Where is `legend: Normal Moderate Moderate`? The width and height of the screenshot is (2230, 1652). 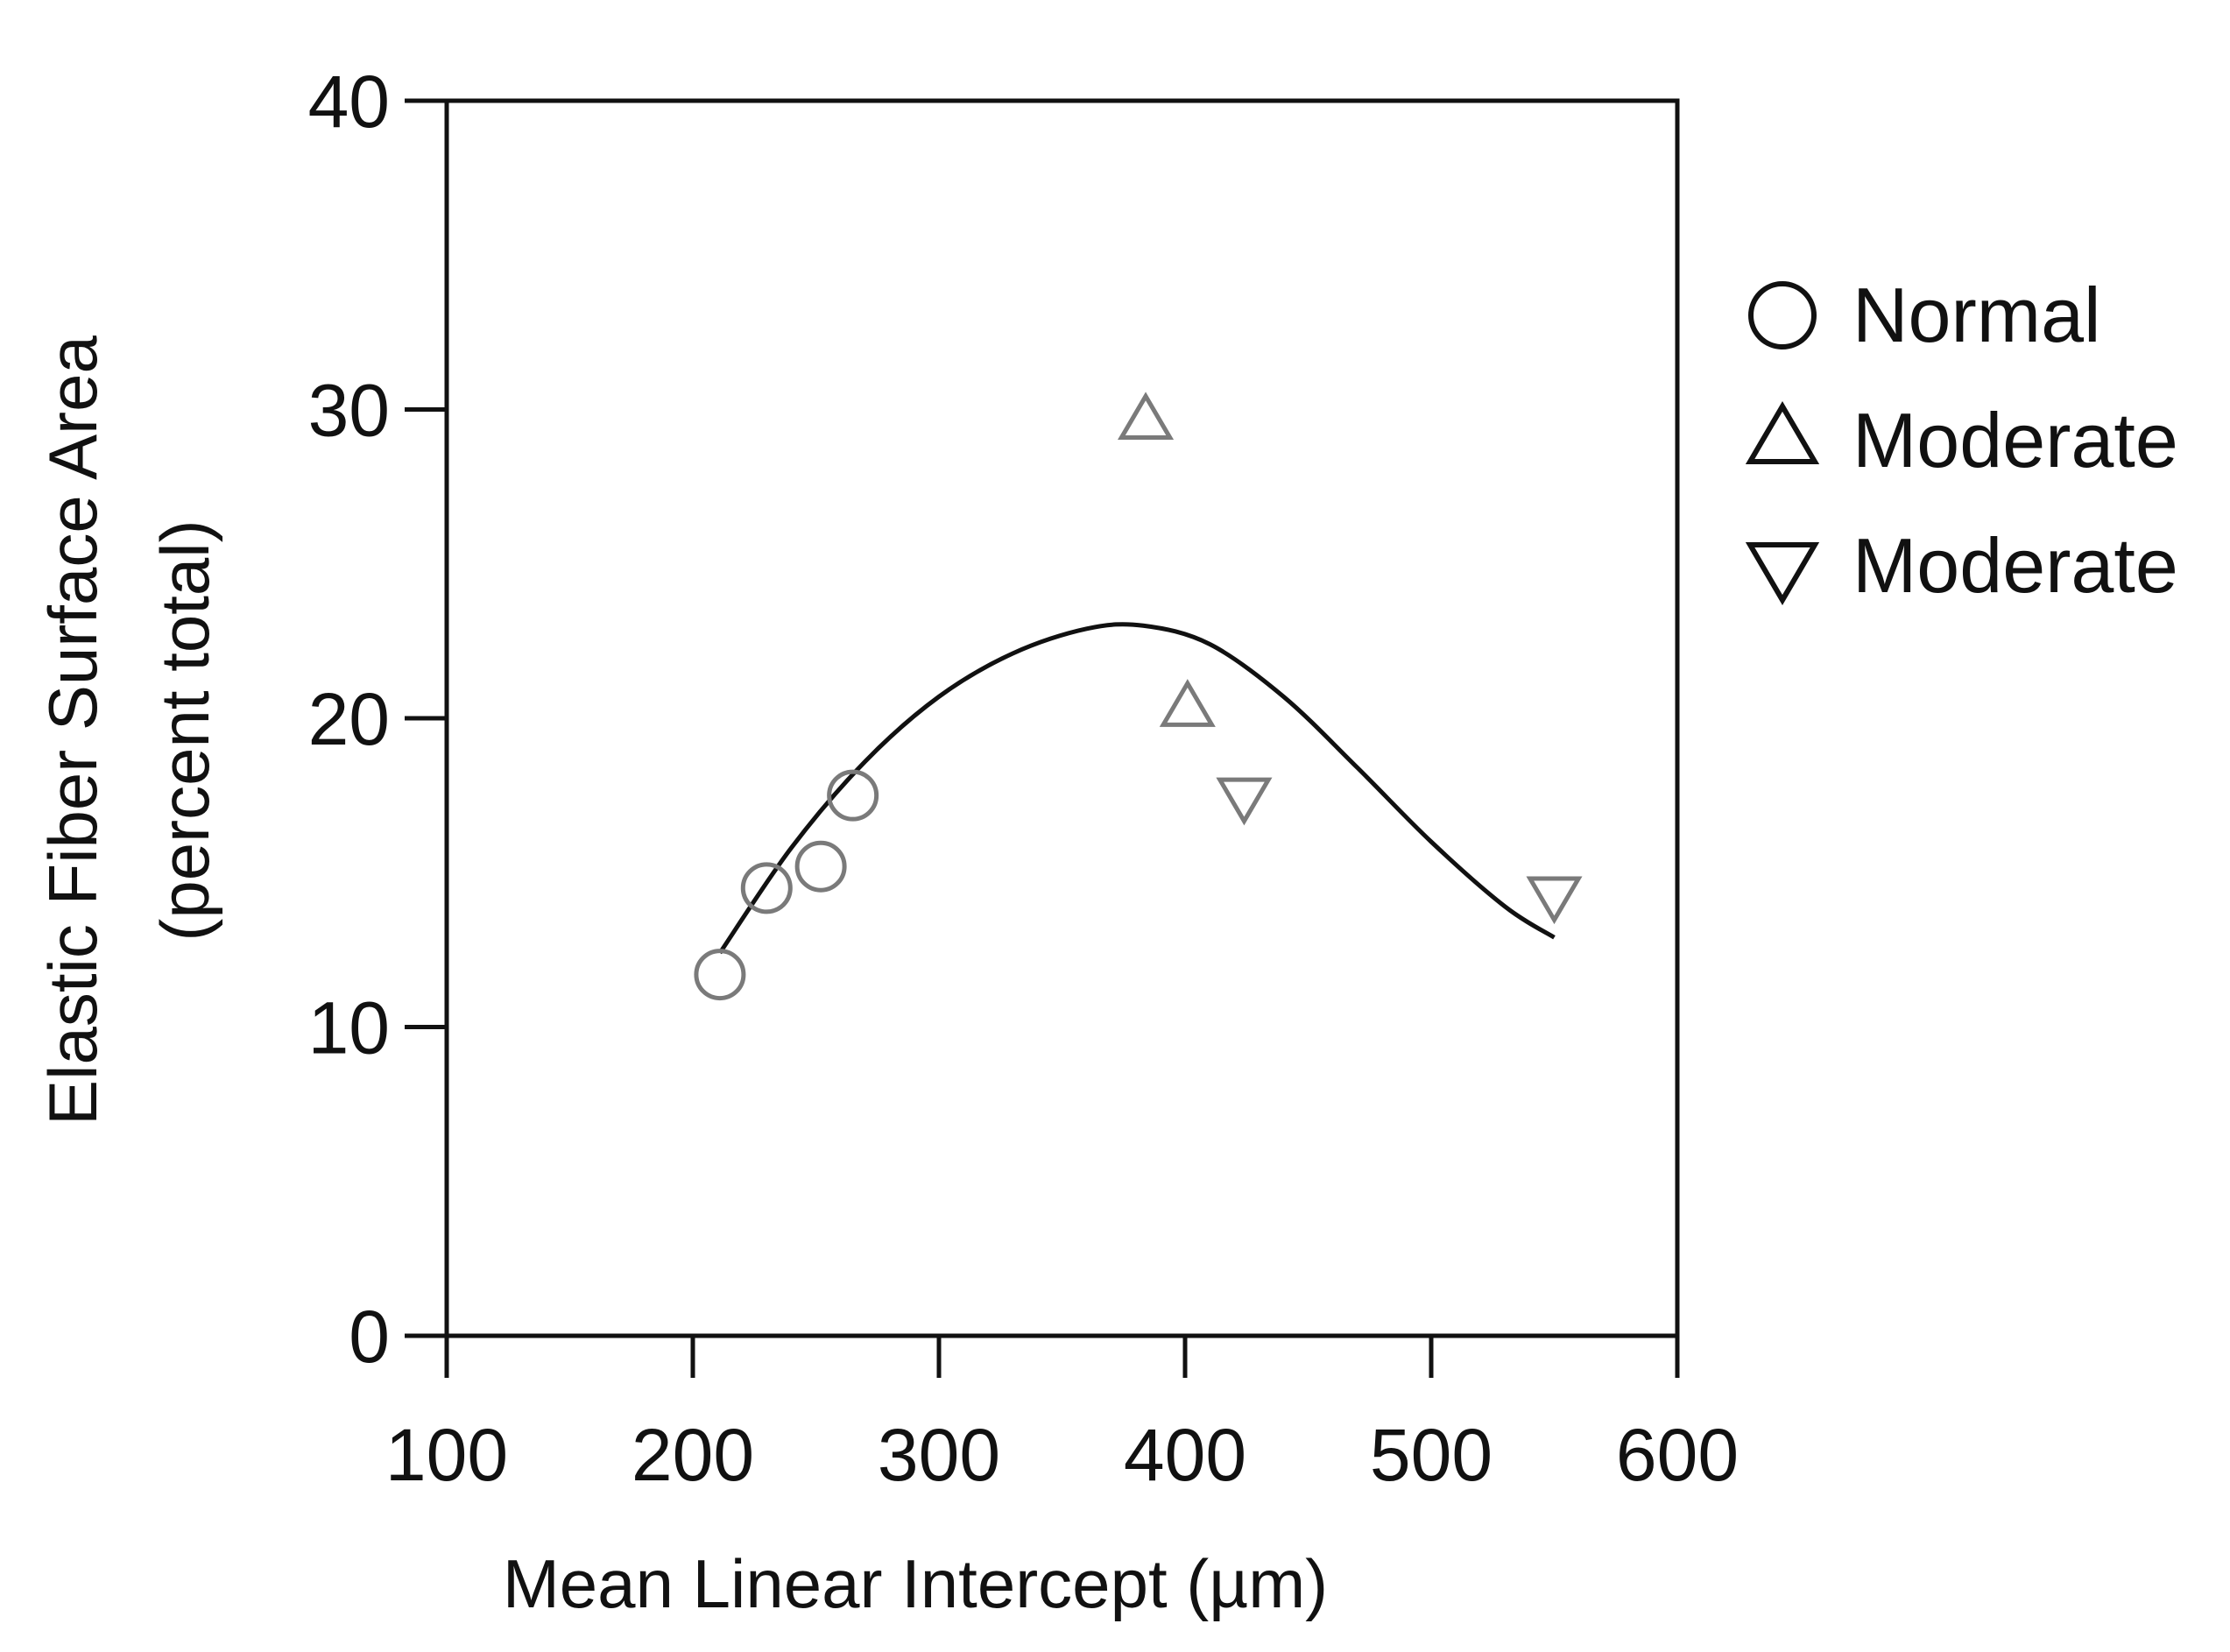 legend: Normal Moderate Moderate is located at coordinates (1961, 440).